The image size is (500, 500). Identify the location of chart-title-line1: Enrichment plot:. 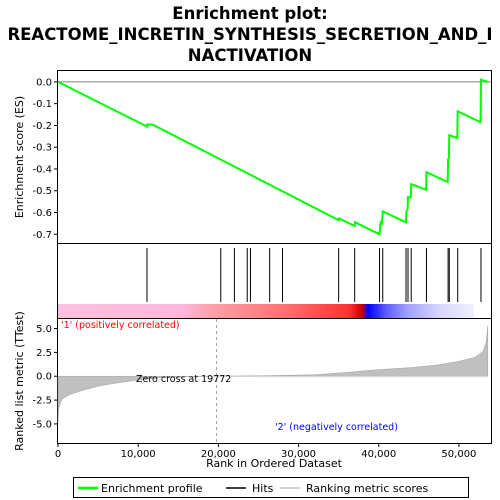
(249, 13).